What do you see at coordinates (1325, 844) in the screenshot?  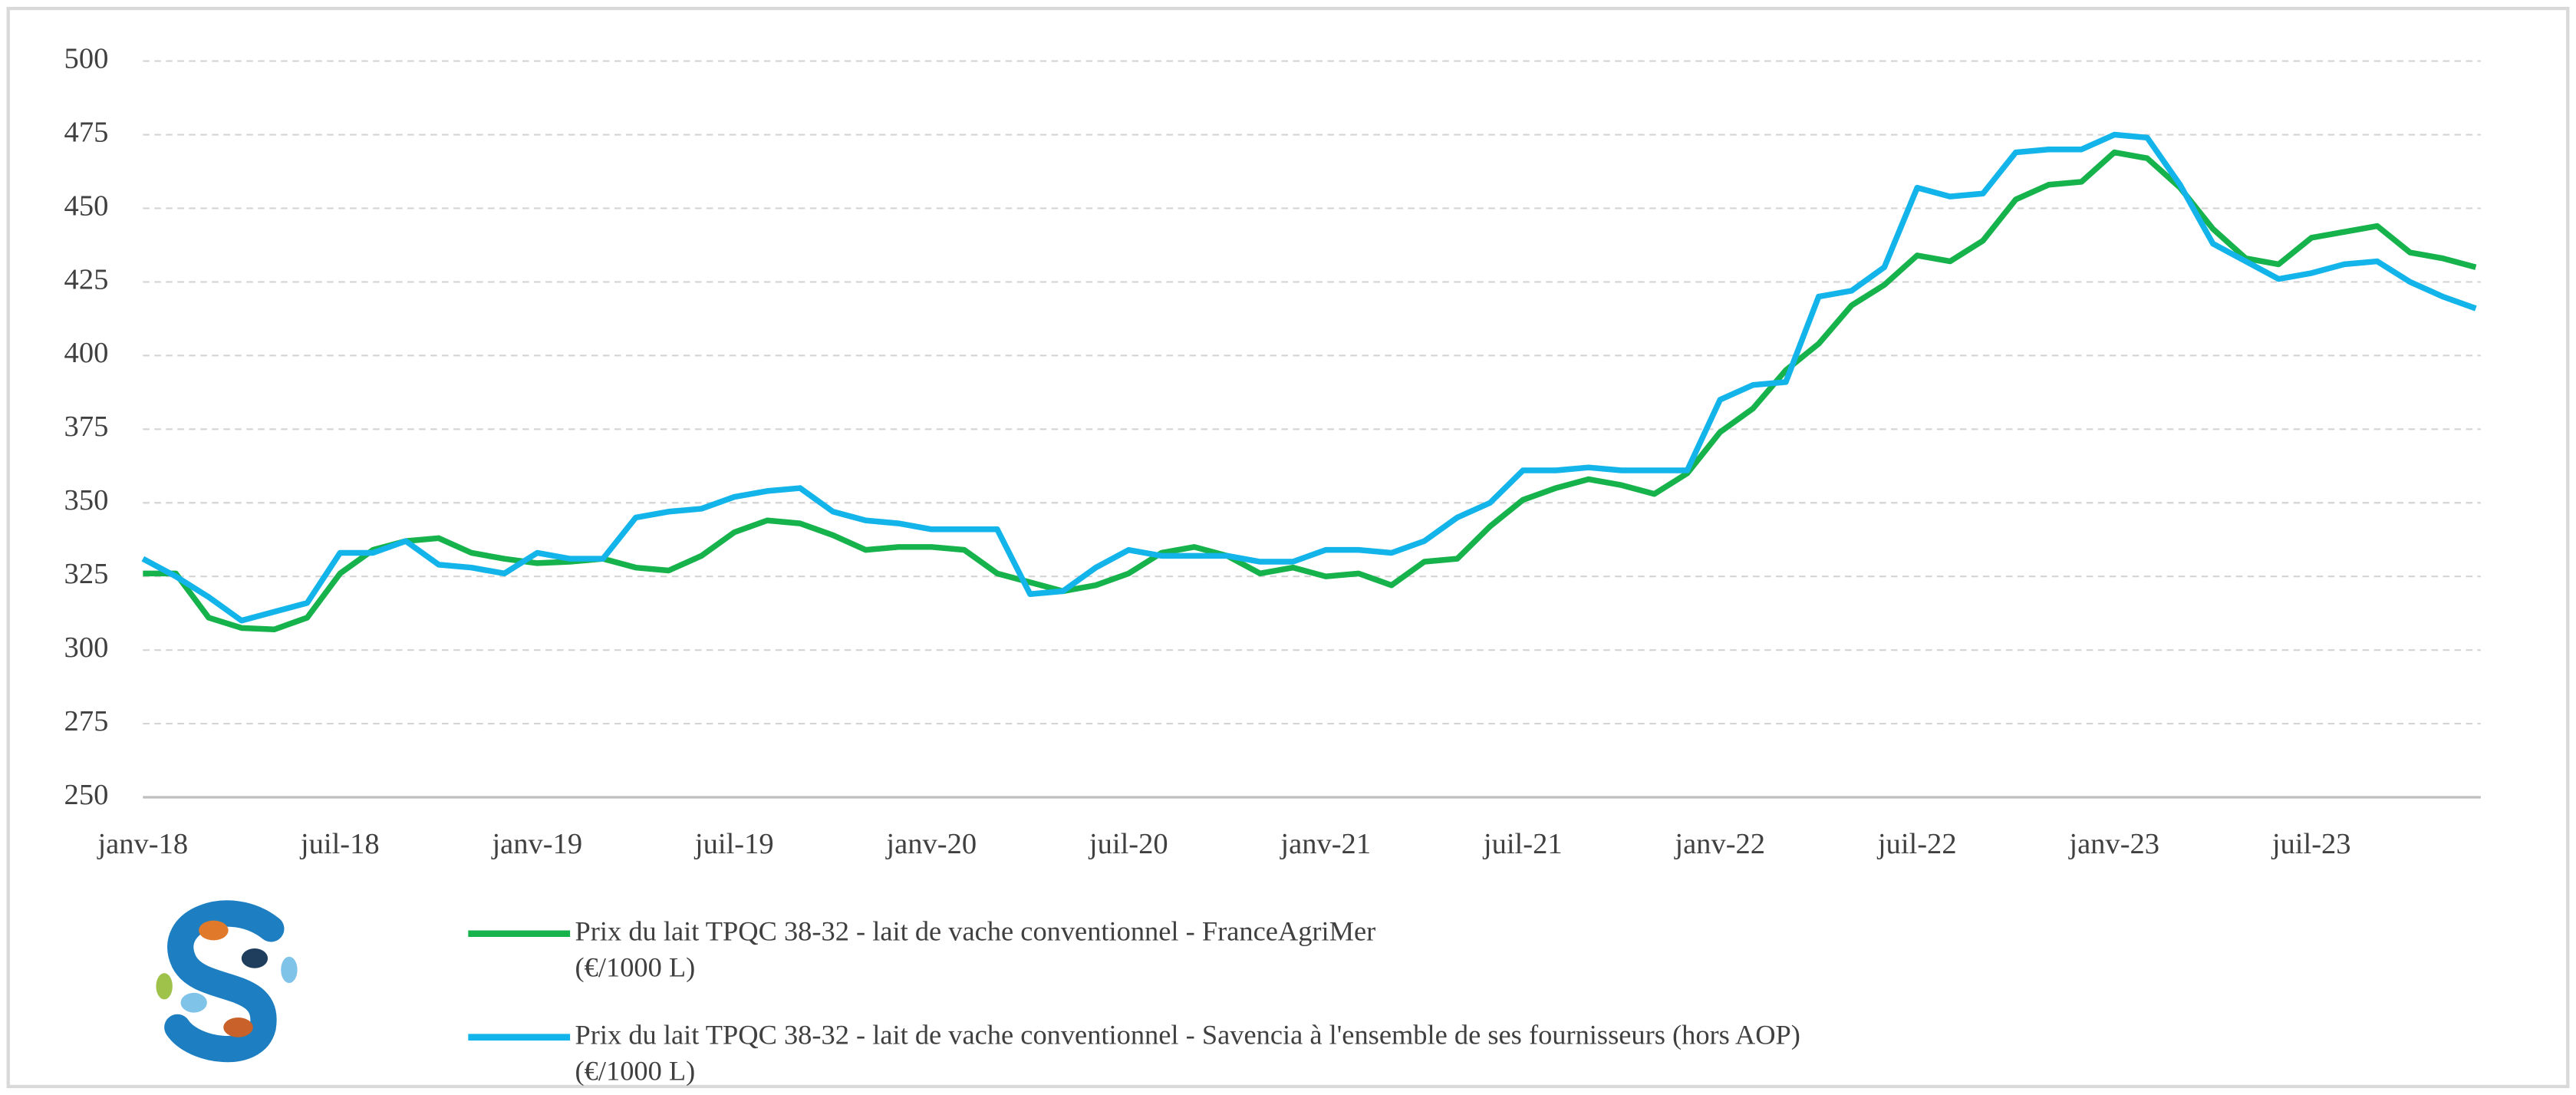 I see `x-tick-label: janv-21` at bounding box center [1325, 844].